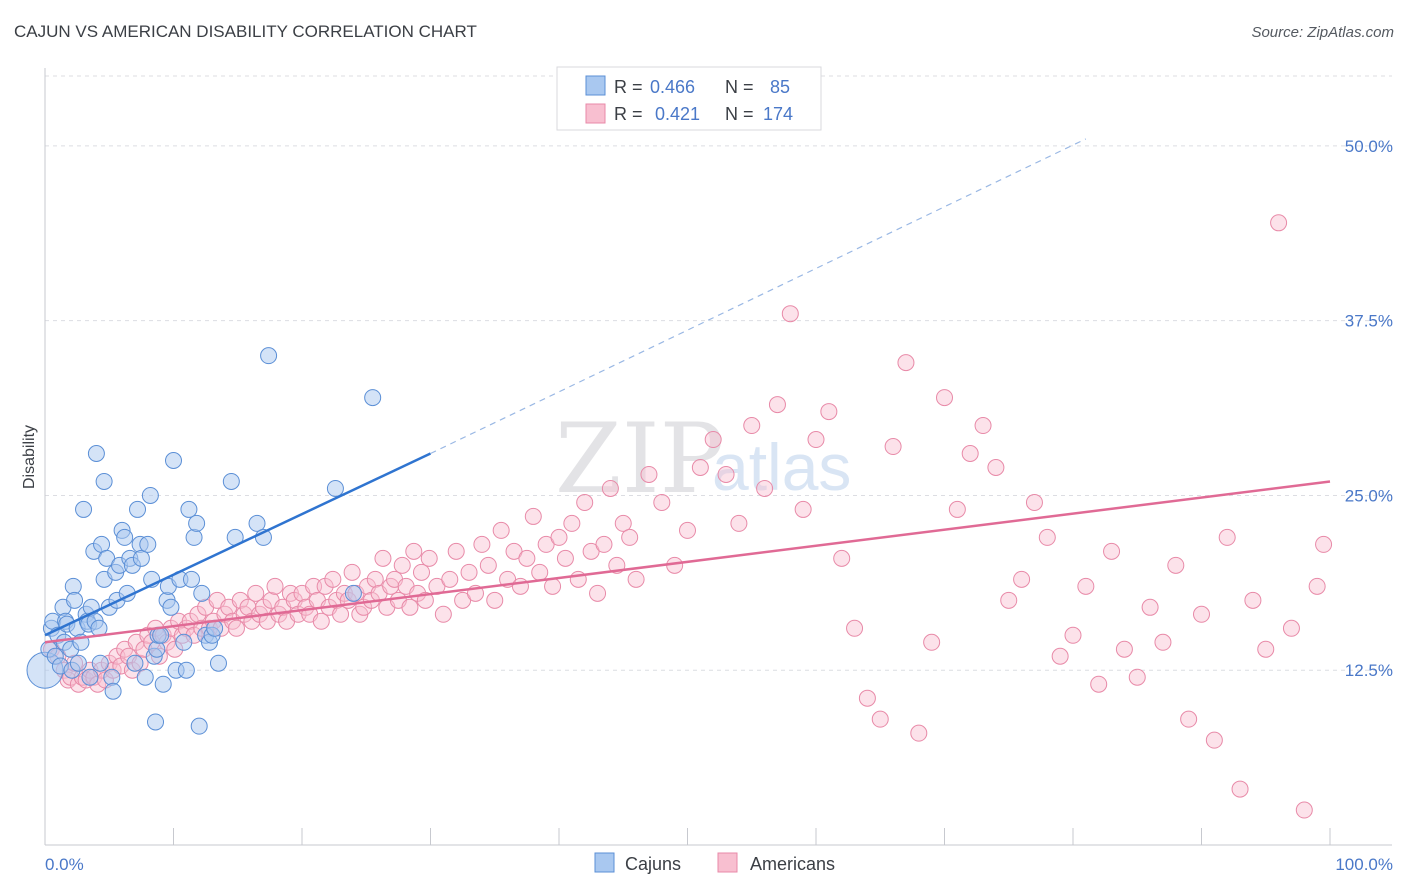 This screenshot has width=1406, height=892. I want to click on legend-swatch-cajuns, so click(595, 85).